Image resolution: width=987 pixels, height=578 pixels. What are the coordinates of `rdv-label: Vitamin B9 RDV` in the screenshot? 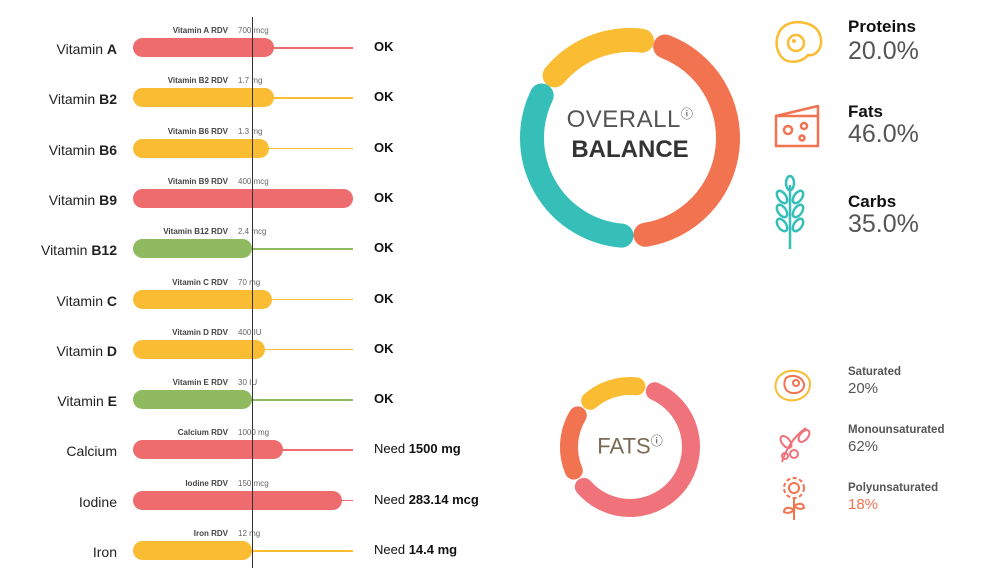 It's located at (197, 181).